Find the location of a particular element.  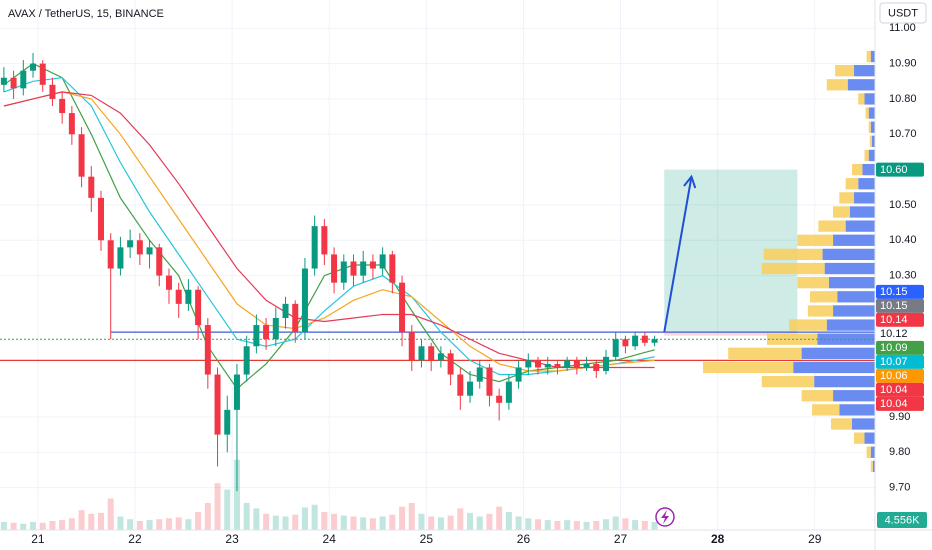

x-tick-label: 28 is located at coordinates (718, 539).